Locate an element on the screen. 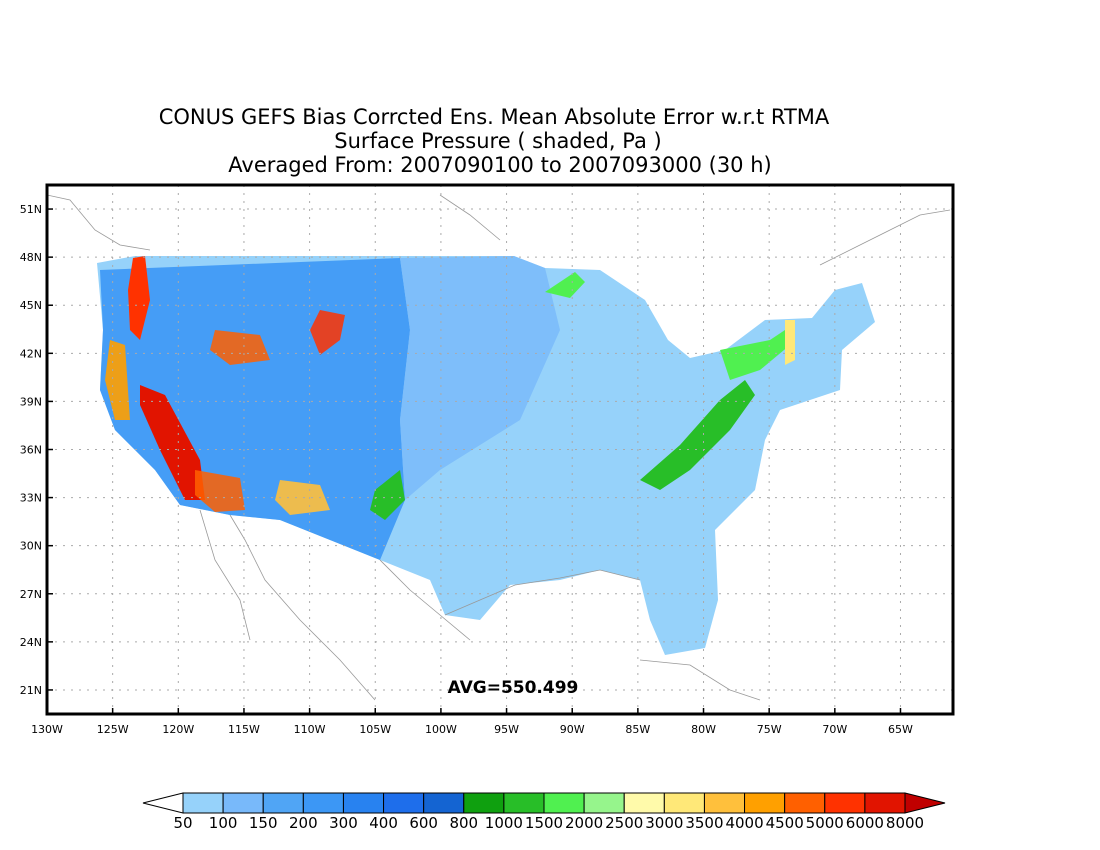 The height and width of the screenshot is (850, 1100). sierra-nevada-maximum is located at coordinates (172, 442).